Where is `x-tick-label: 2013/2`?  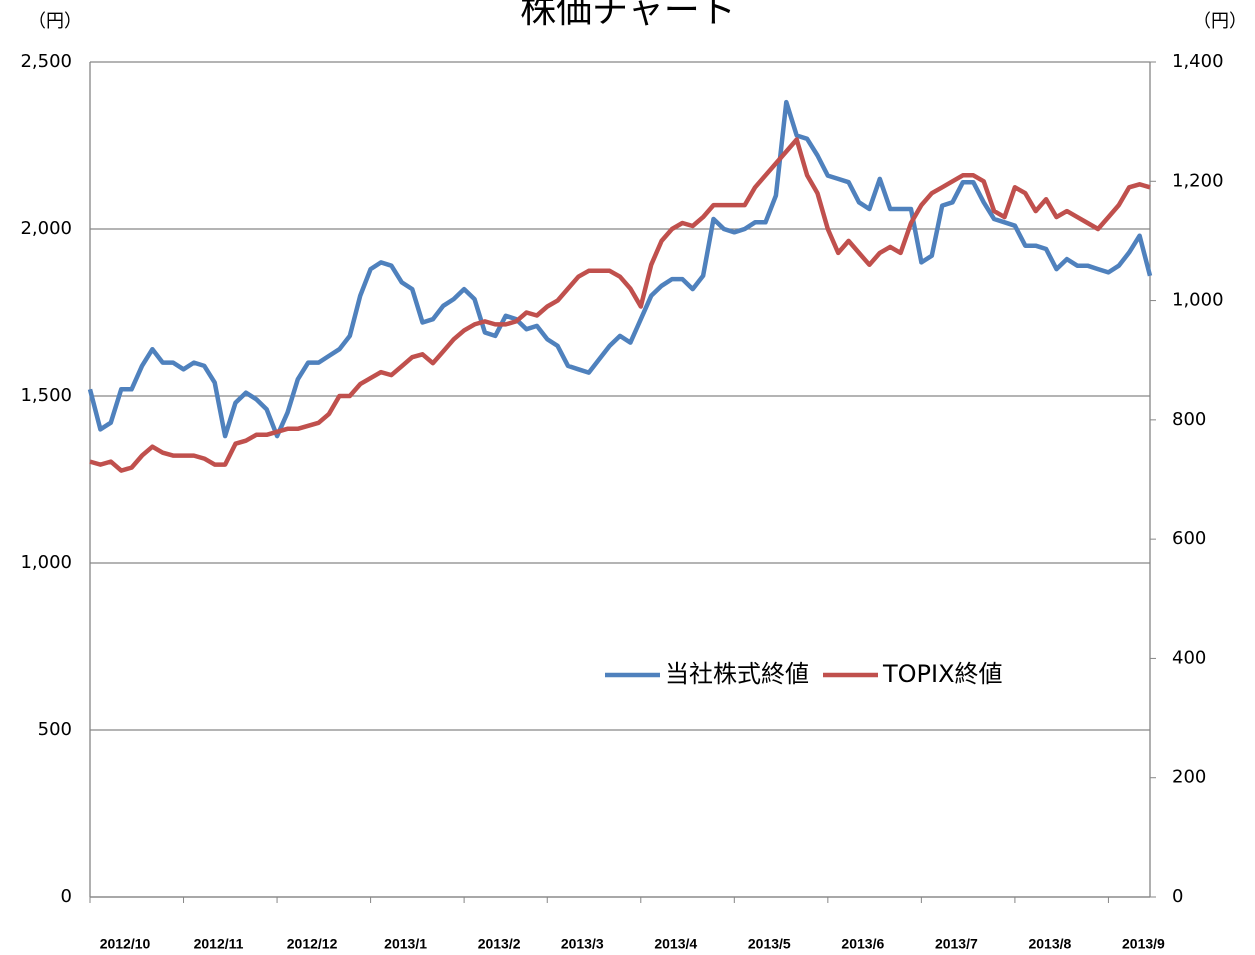
x-tick-label: 2013/2 is located at coordinates (499, 944).